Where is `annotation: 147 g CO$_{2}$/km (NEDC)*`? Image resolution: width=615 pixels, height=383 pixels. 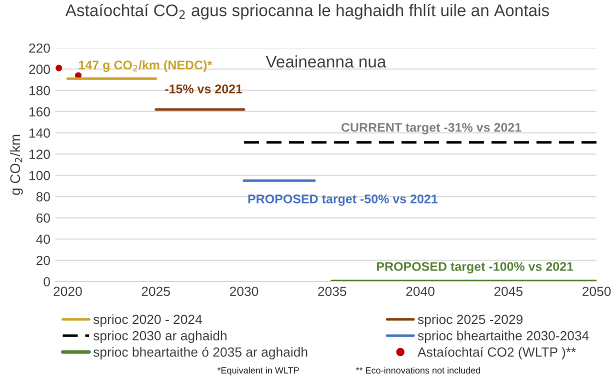
annotation: 147 g CO$_{2}$/km (NEDC)* is located at coordinates (145, 66).